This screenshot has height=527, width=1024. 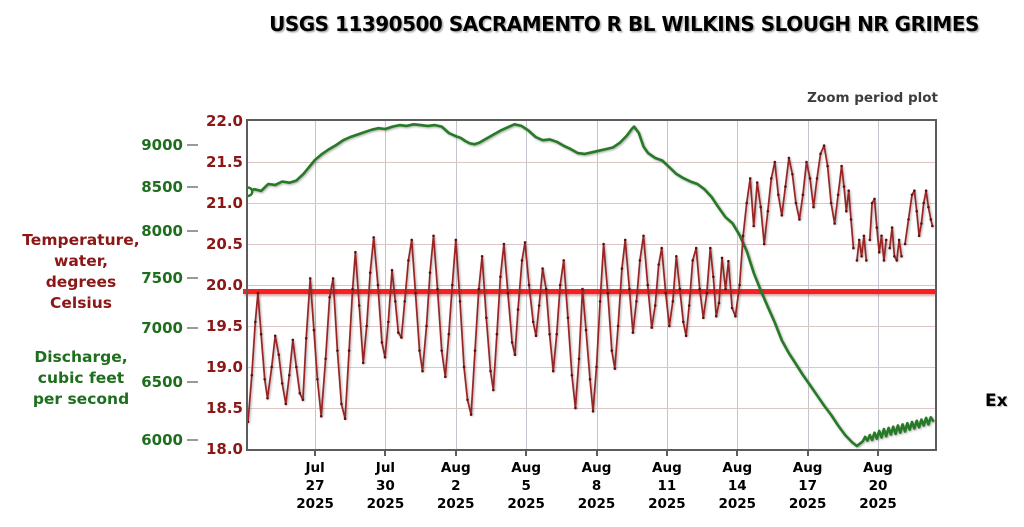 I want to click on date-tick-label: Aug 2 2025, so click(x=456, y=486).